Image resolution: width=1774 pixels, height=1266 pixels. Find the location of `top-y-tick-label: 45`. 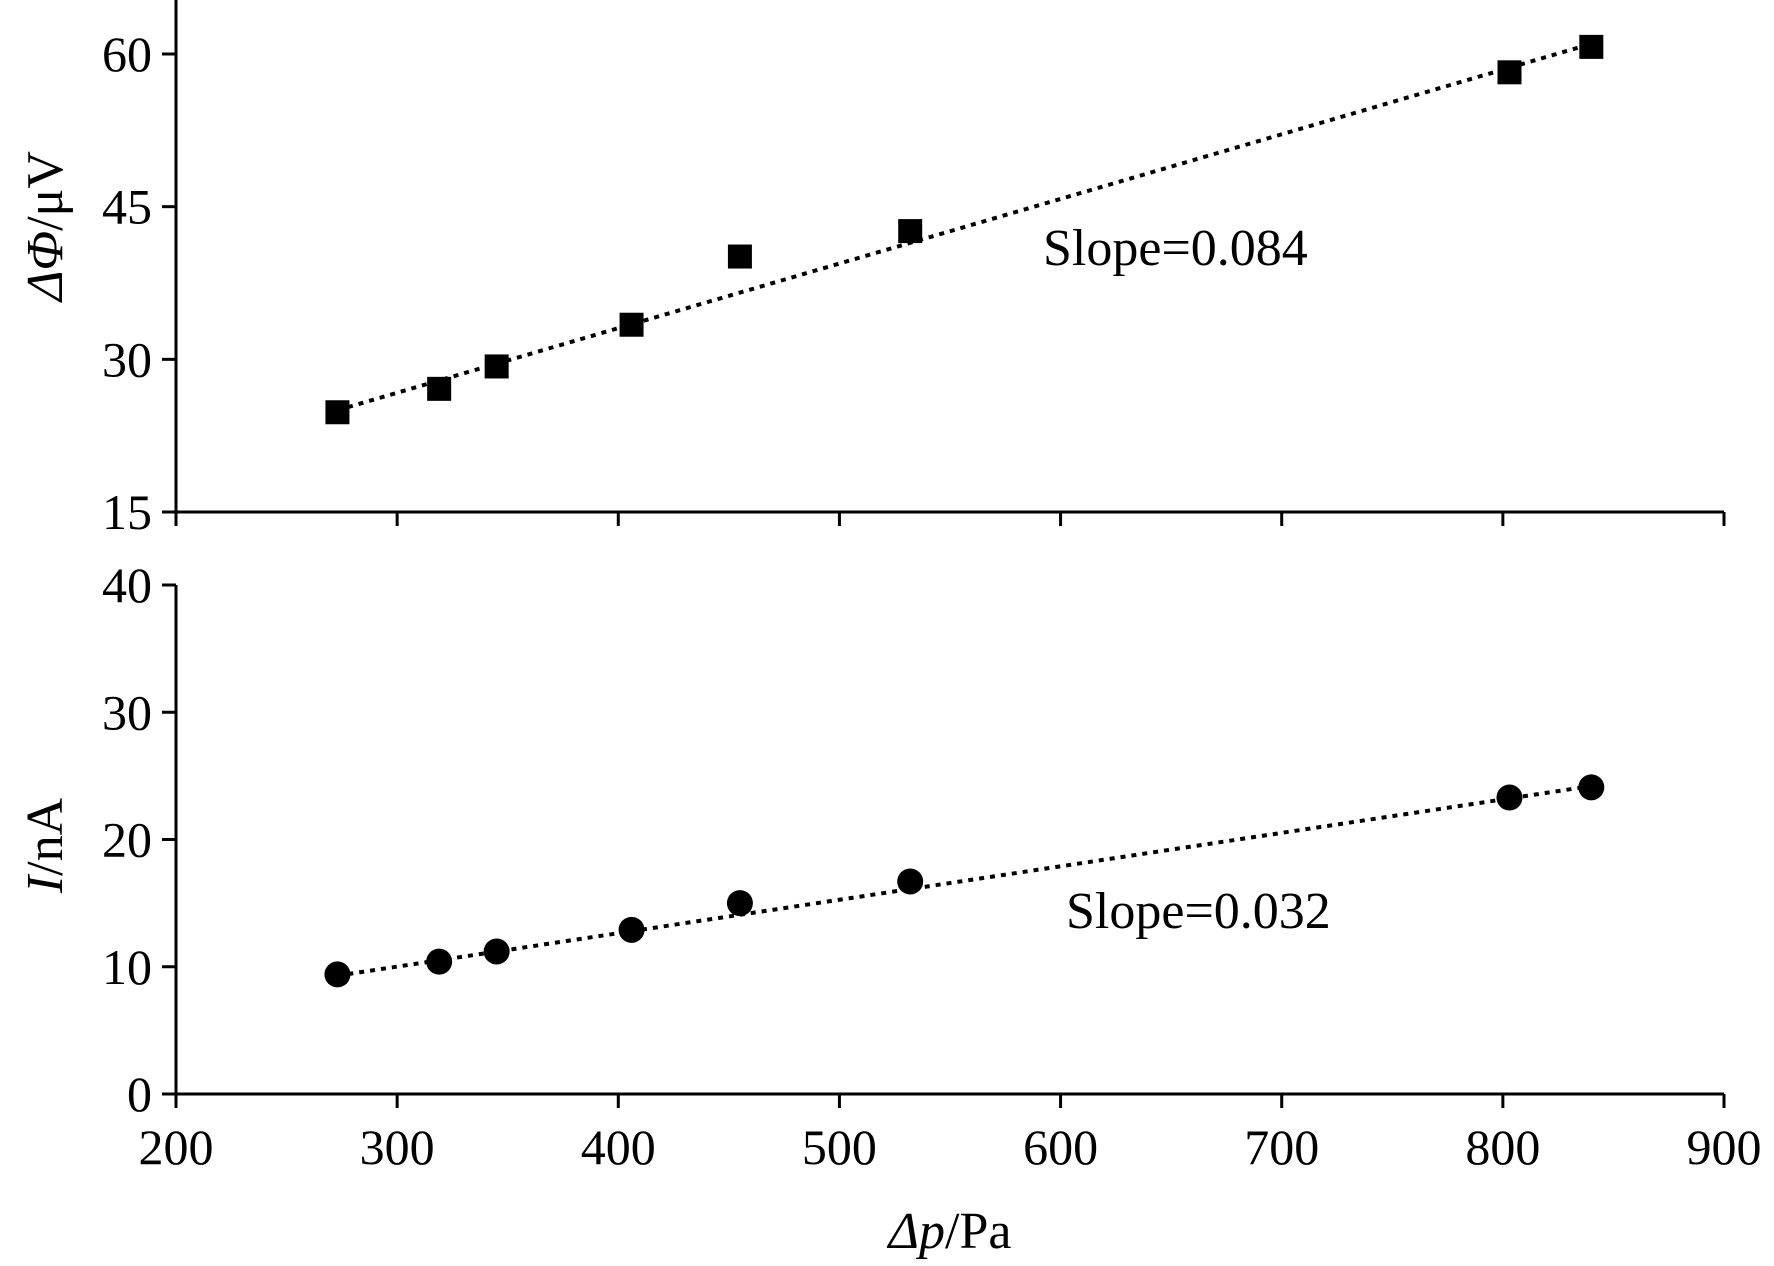

top-y-tick-label: 45 is located at coordinates (127, 207).